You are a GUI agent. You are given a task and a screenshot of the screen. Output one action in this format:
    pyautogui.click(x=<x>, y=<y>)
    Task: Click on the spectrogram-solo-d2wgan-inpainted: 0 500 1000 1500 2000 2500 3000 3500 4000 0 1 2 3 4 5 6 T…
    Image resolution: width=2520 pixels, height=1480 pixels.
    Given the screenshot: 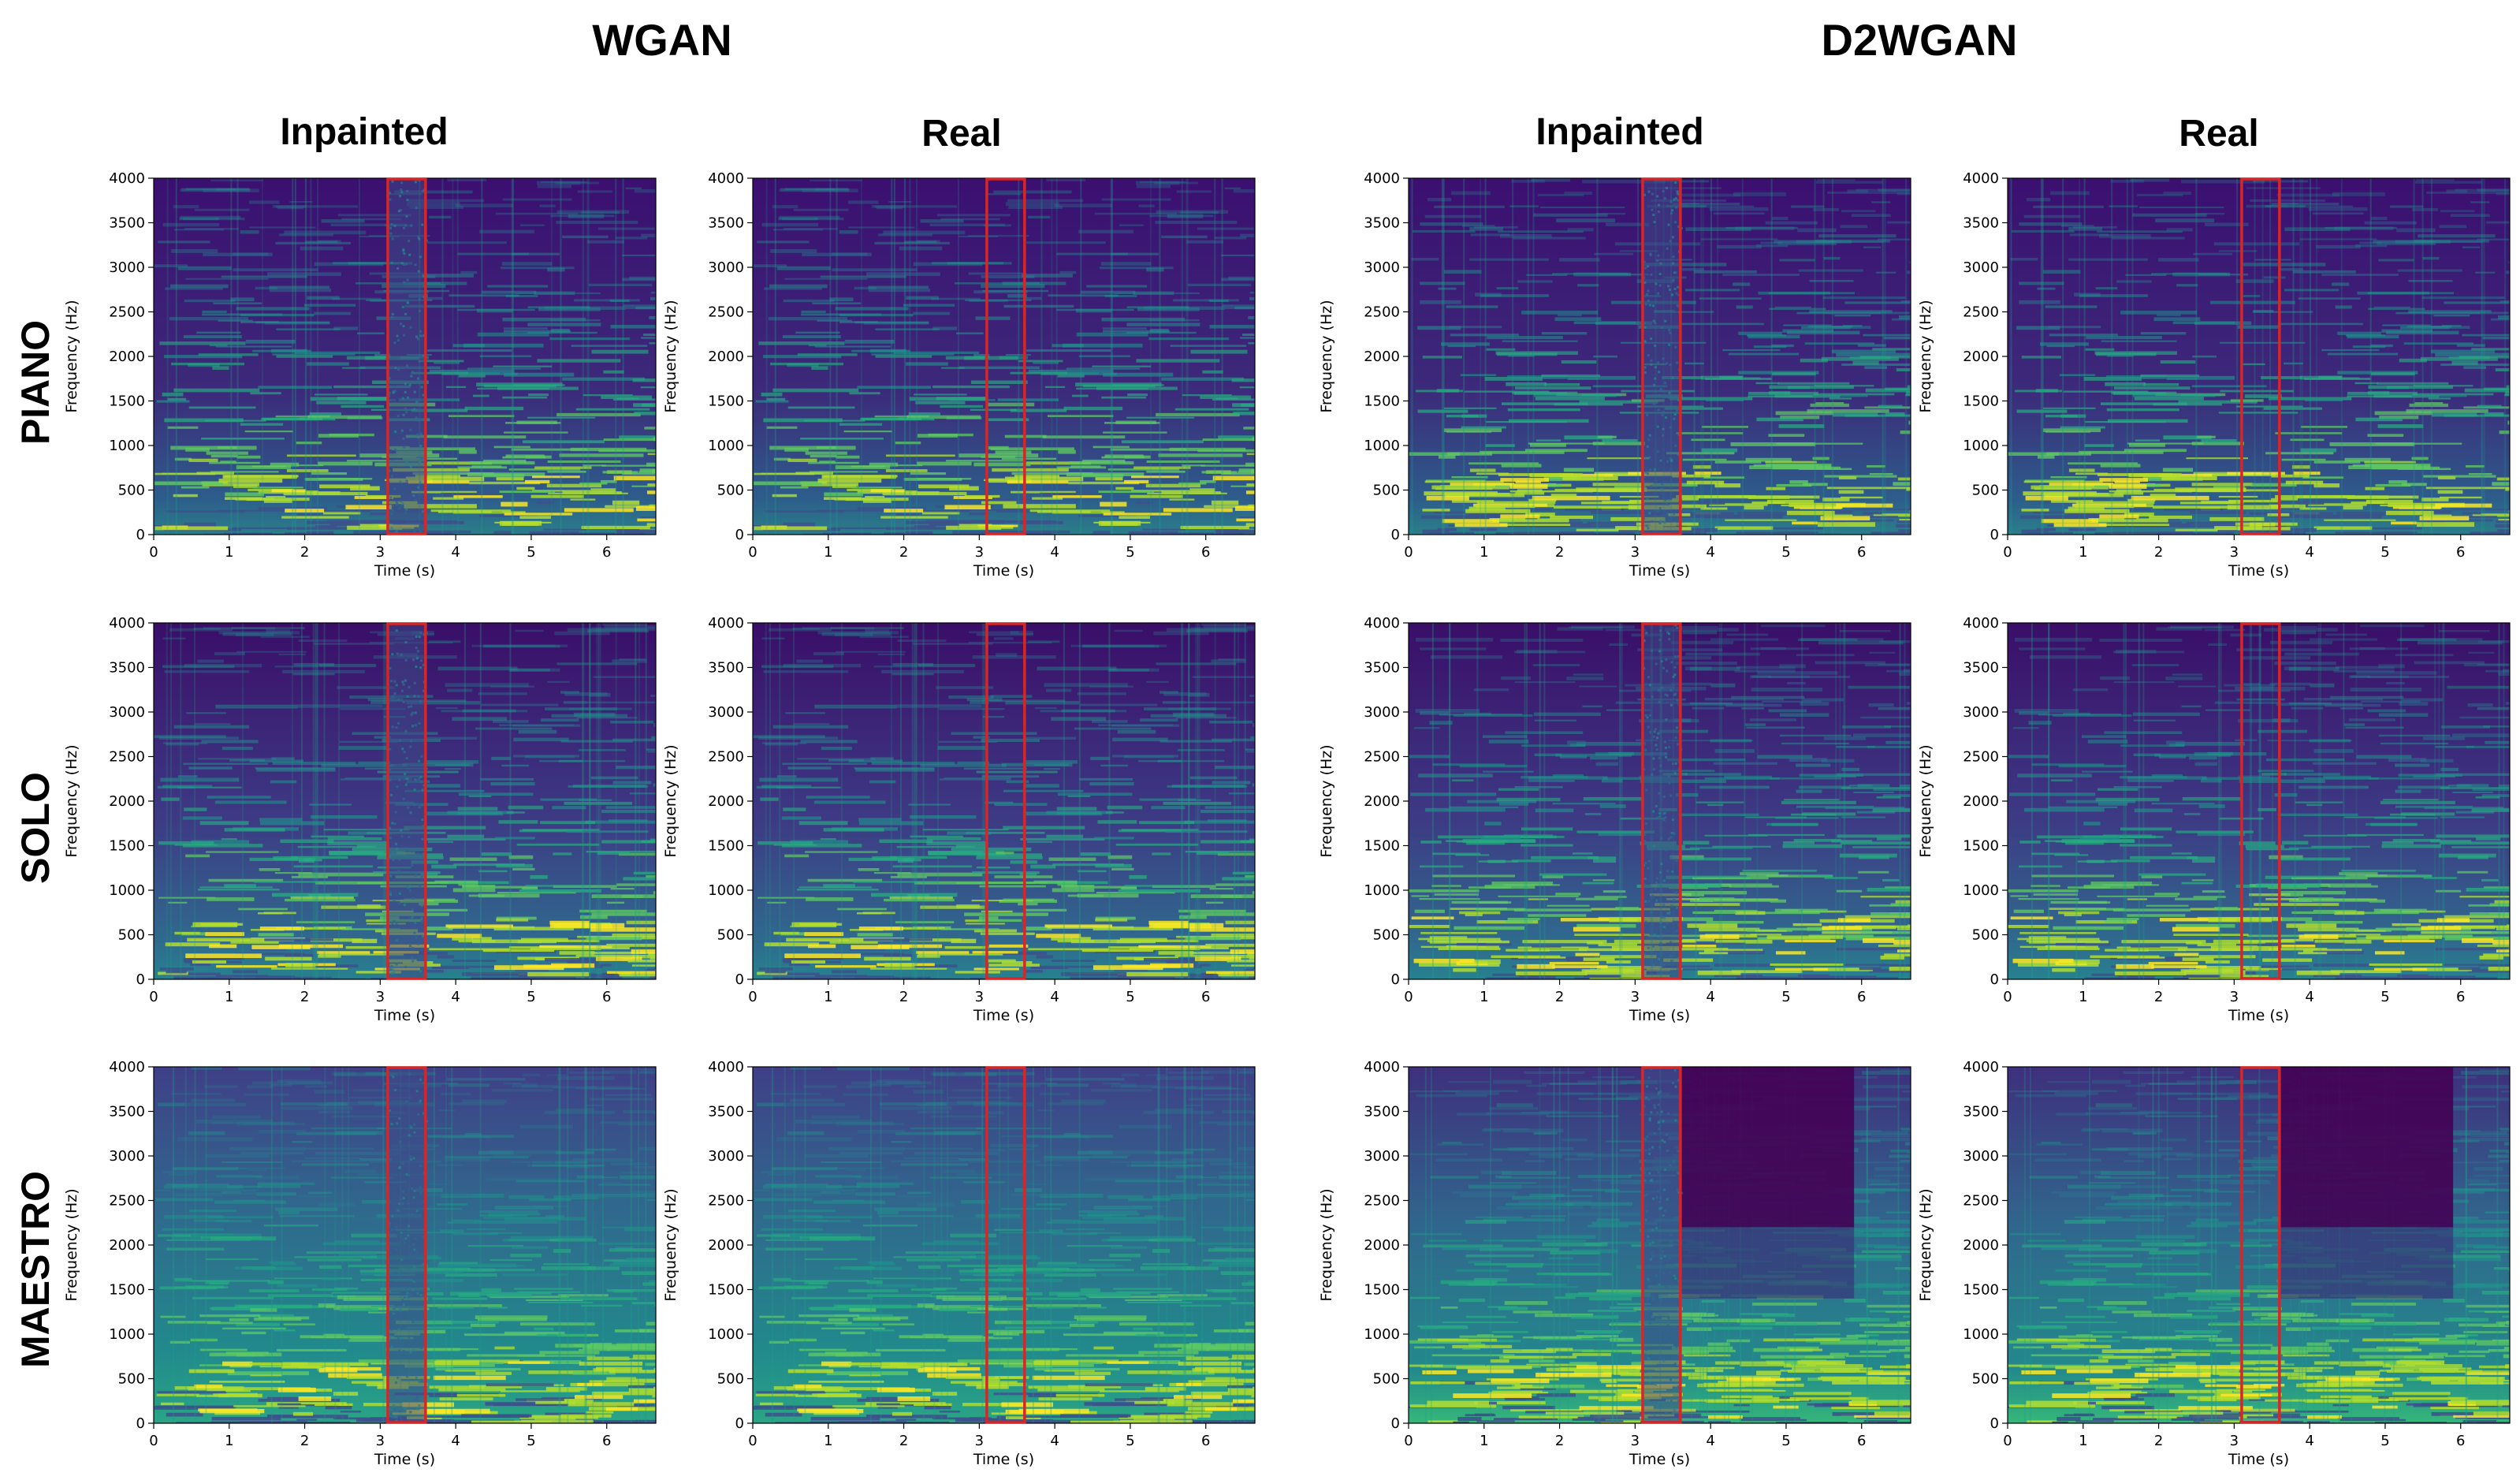 What is the action you would take?
    pyautogui.click(x=1614, y=819)
    